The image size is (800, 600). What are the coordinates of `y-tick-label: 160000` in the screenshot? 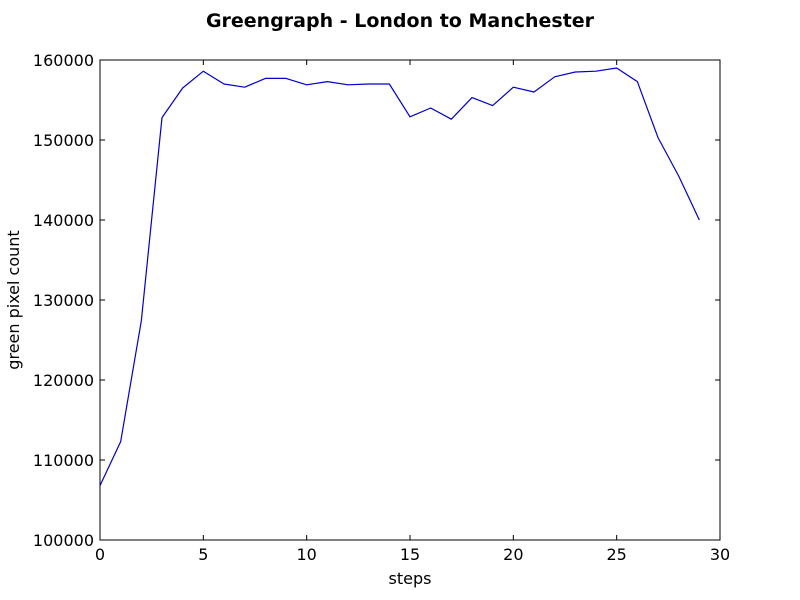 It's located at (63, 60).